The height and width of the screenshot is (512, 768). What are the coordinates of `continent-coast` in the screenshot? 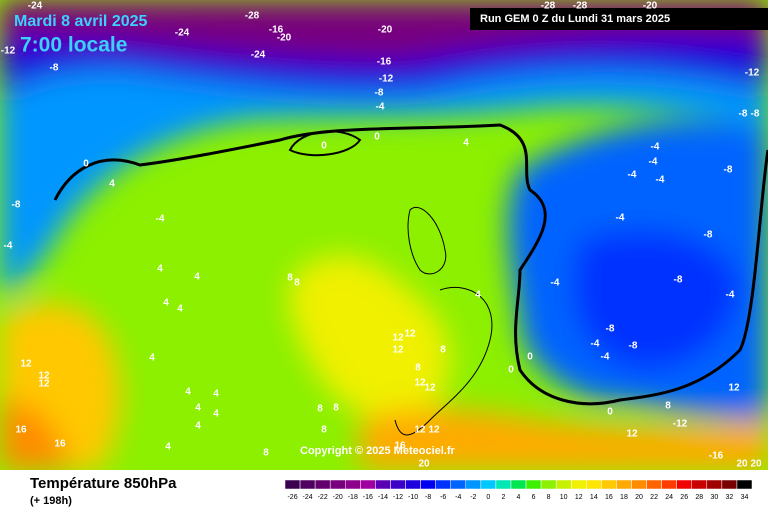 It's located at (443, 361).